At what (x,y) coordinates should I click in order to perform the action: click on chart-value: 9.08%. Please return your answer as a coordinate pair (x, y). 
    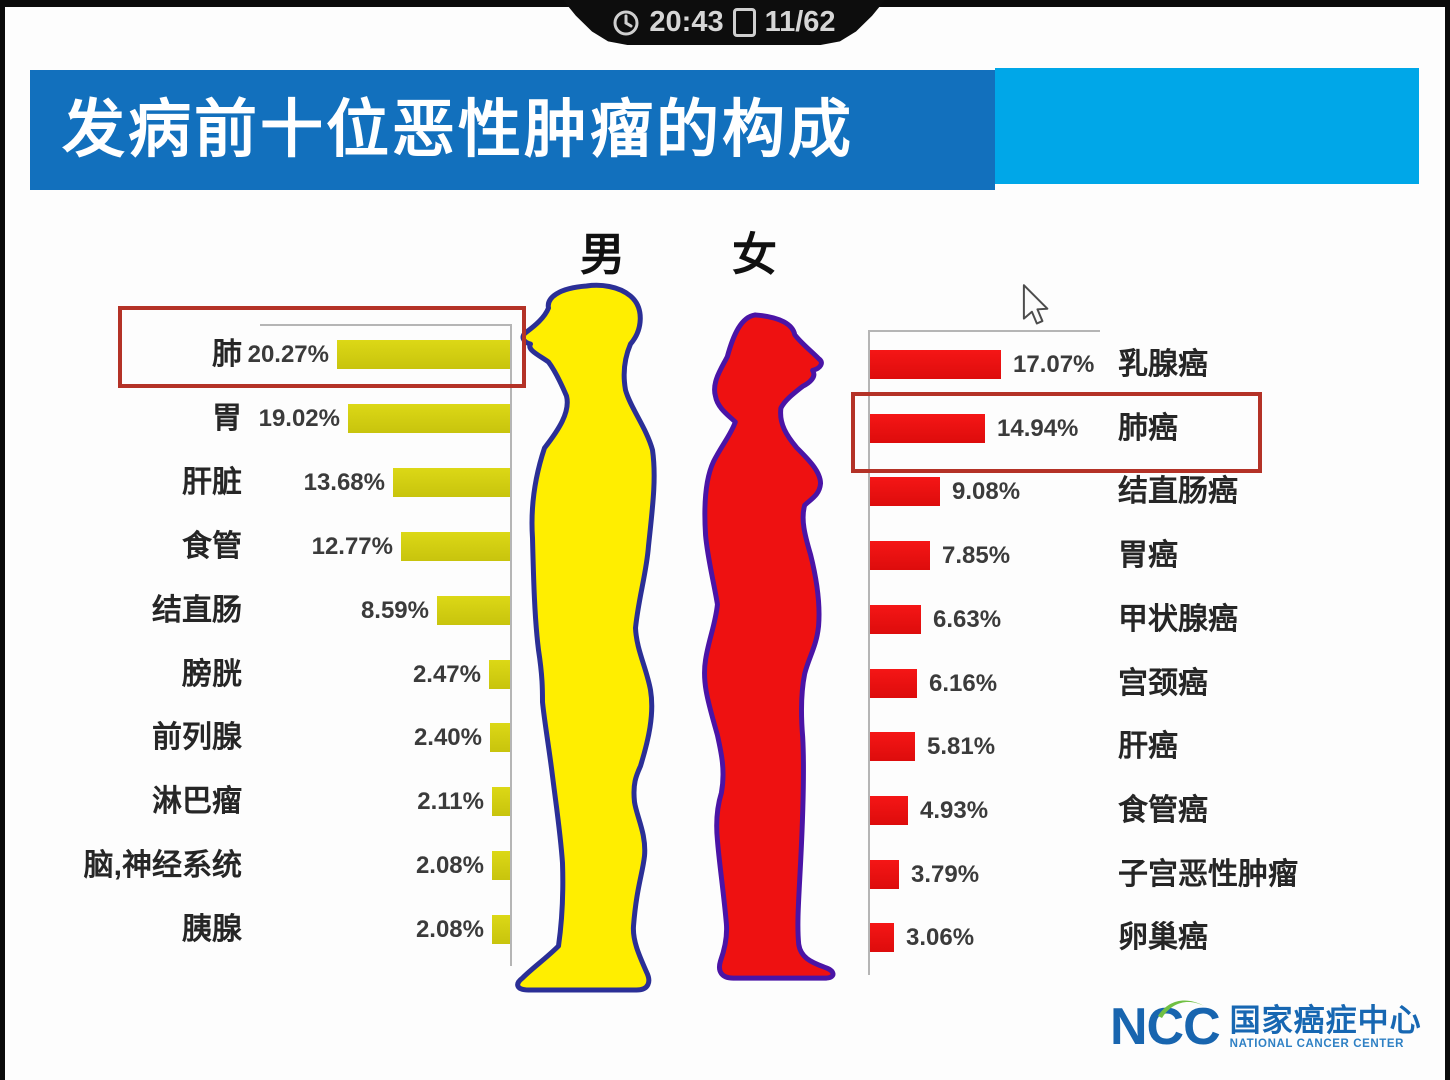
    Looking at the image, I should click on (986, 492).